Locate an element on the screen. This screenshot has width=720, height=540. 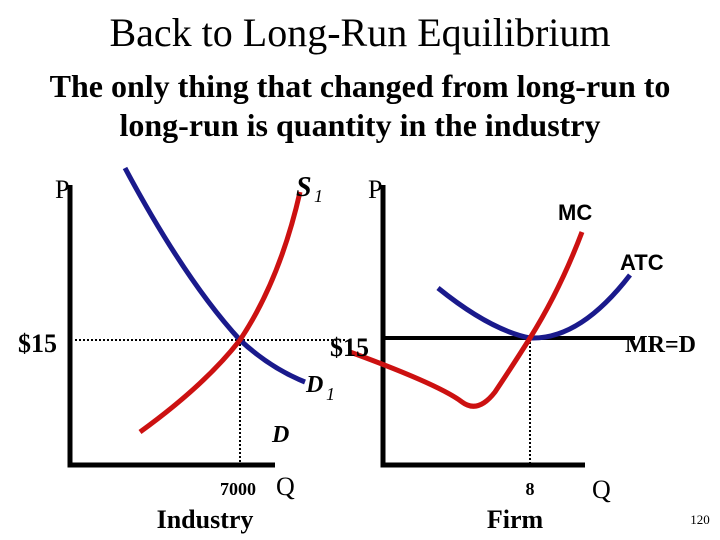
supply-label: S is located at coordinates (304, 187).